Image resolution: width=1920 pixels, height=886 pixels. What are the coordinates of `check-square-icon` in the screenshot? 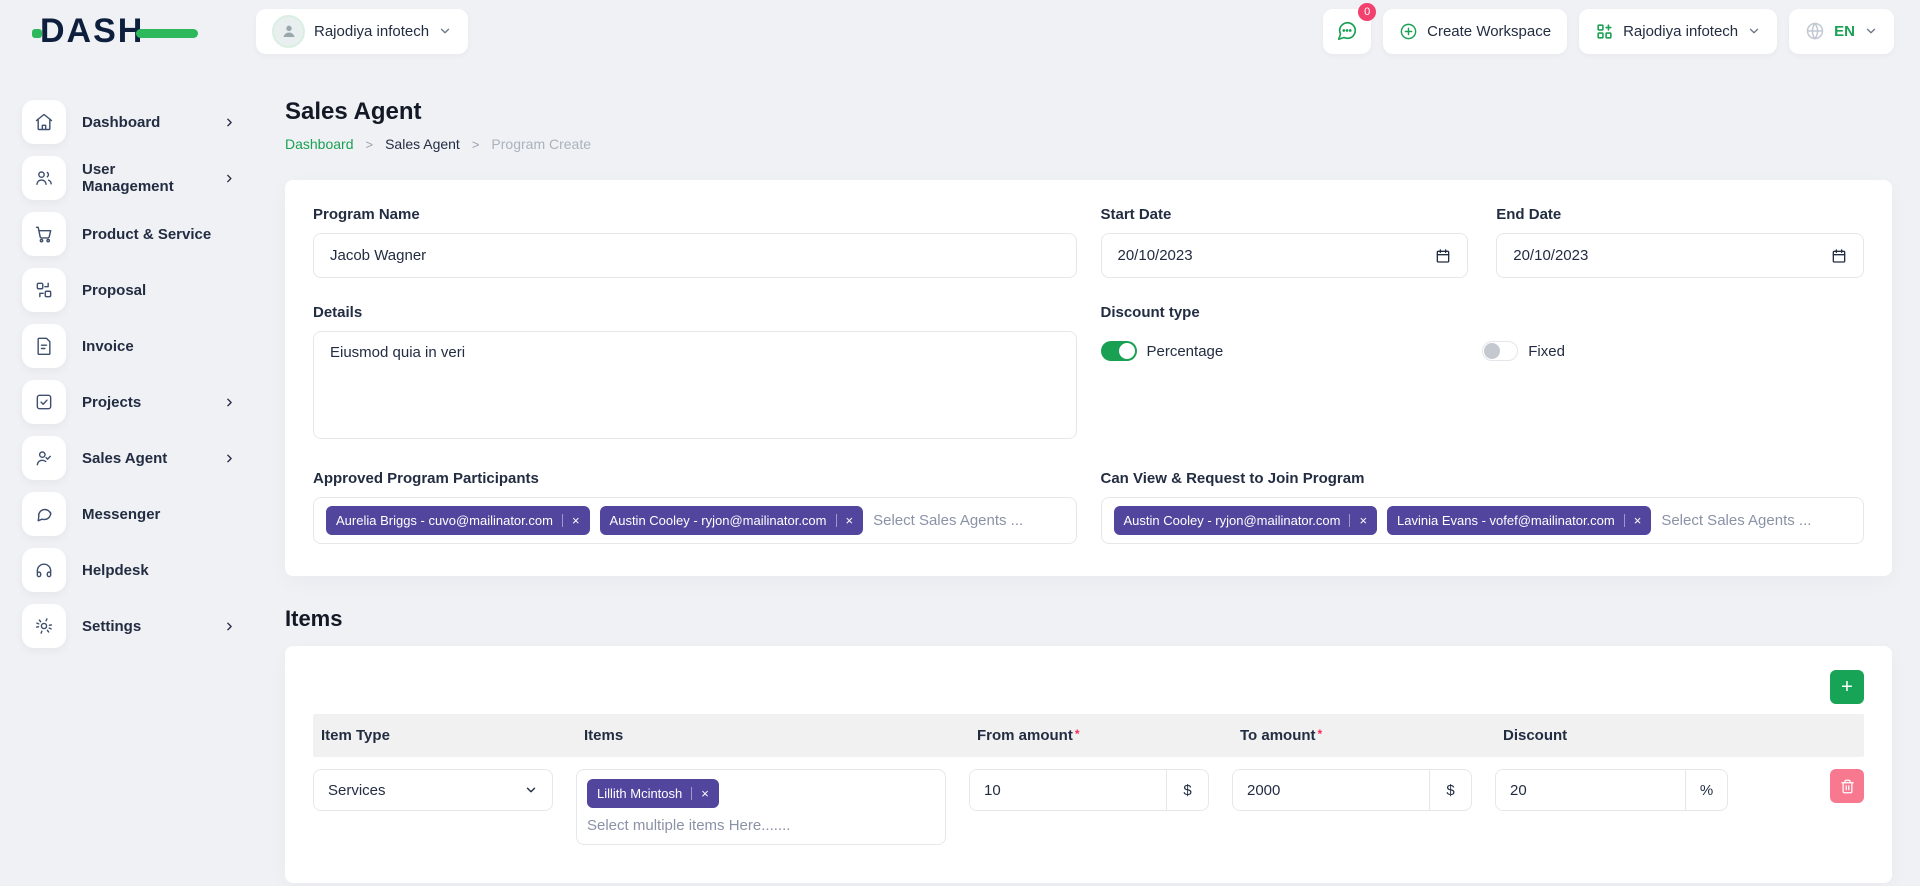 It's located at (44, 402).